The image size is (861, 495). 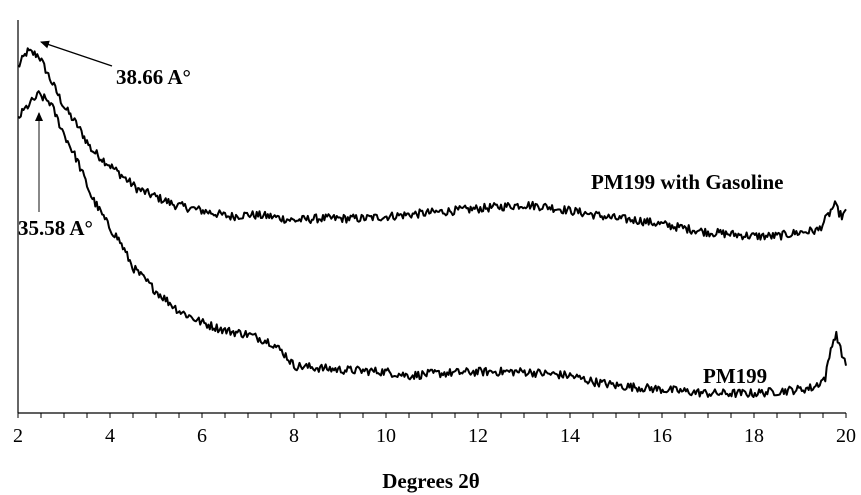 I want to click on annotation-35-58: 35.58 A°, so click(x=55, y=228).